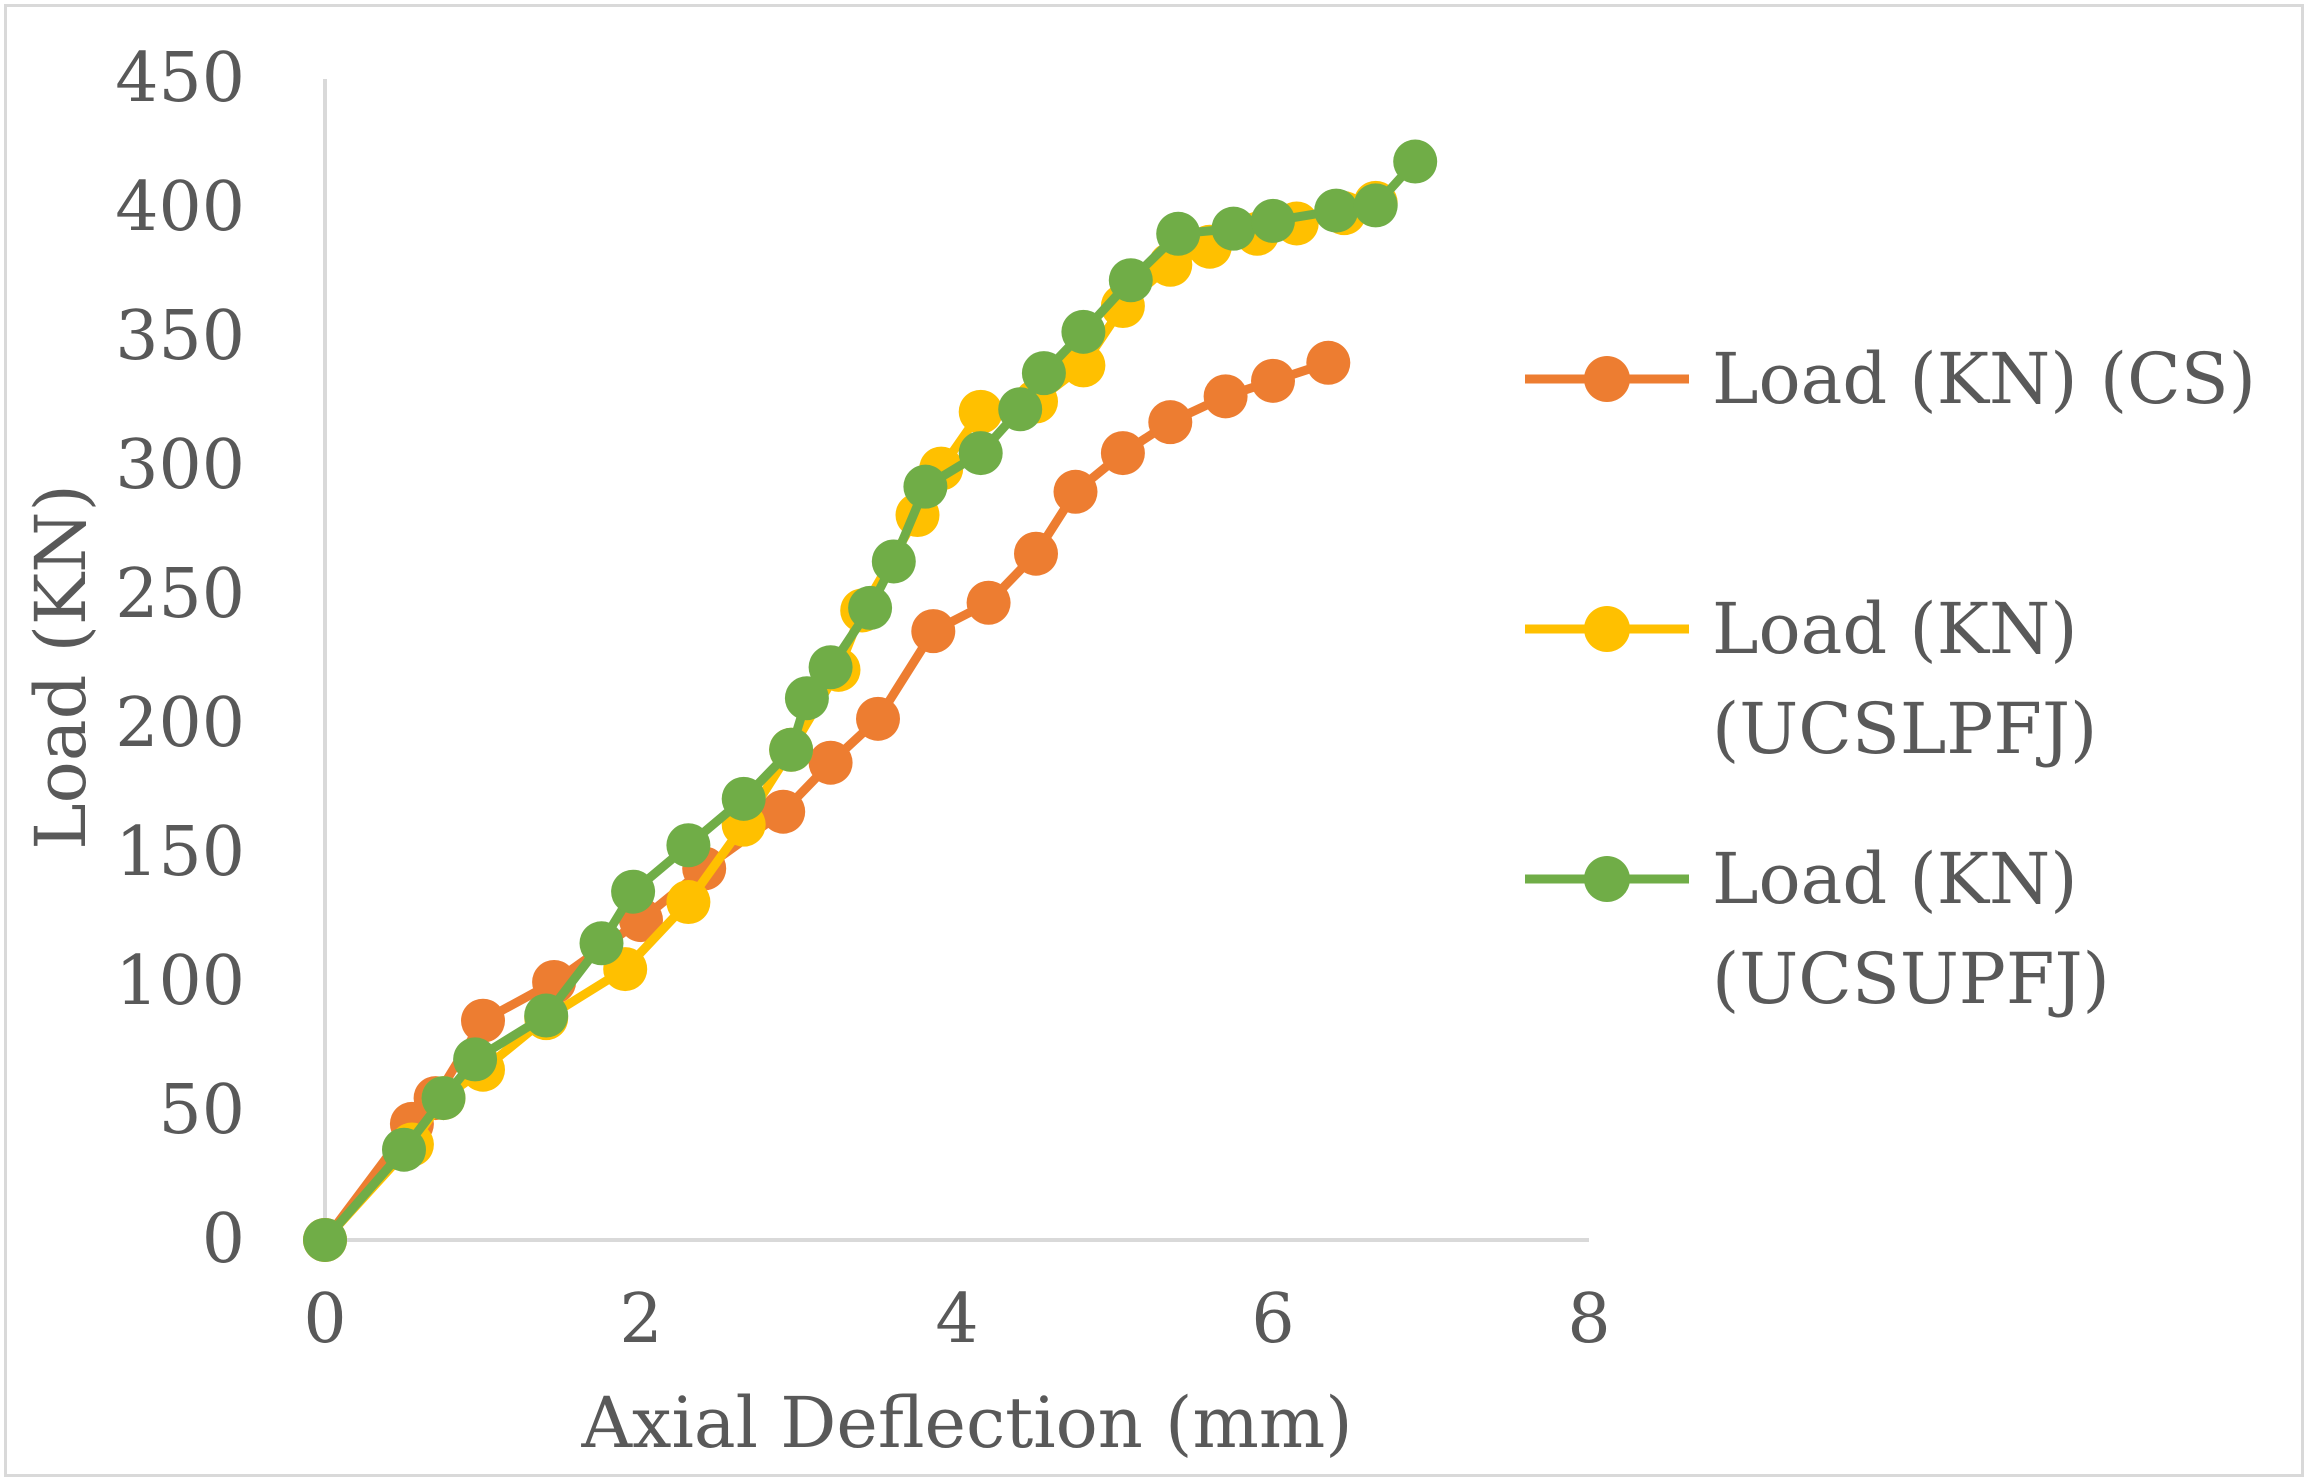  I want to click on legend-label: (UCSLPFJ), so click(1904, 729).